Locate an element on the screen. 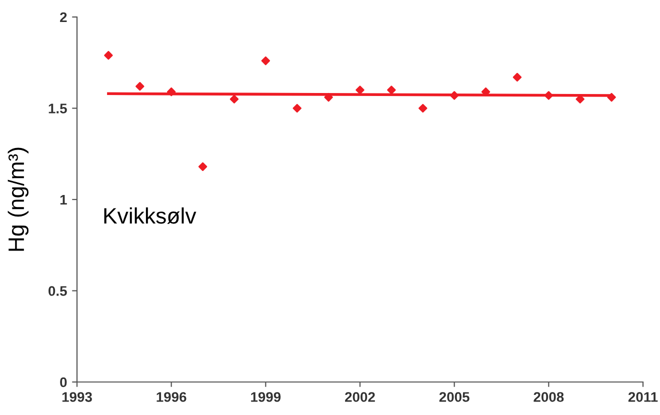 The height and width of the screenshot is (415, 660). annotation: Kvikksølv is located at coordinates (150, 215).